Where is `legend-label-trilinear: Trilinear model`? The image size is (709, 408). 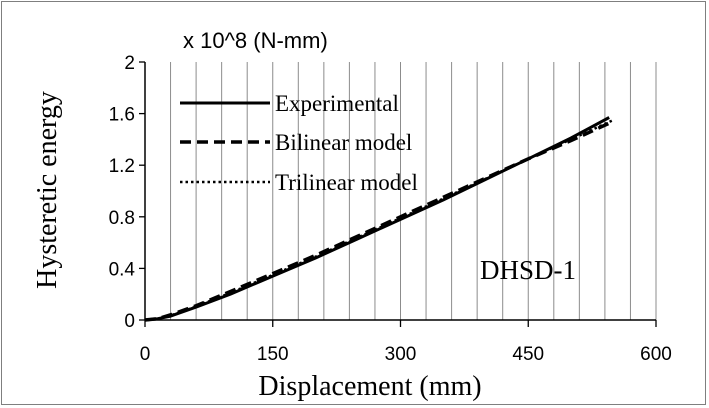
legend-label-trilinear: Trilinear model is located at coordinates (346, 182).